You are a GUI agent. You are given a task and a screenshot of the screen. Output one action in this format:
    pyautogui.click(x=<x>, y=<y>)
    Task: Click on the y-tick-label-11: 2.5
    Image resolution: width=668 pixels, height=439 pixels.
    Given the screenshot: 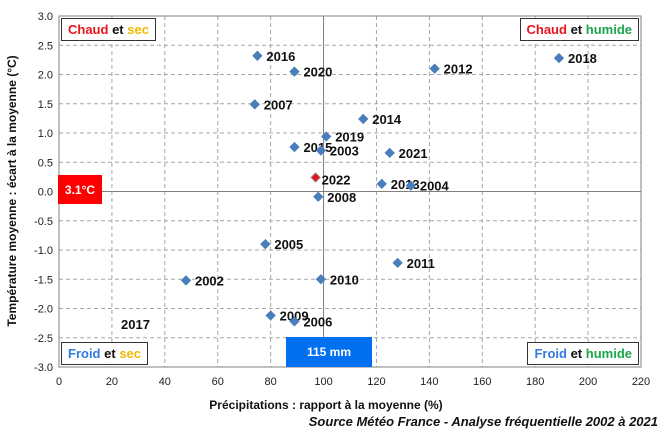 What is the action you would take?
    pyautogui.click(x=45, y=46)
    